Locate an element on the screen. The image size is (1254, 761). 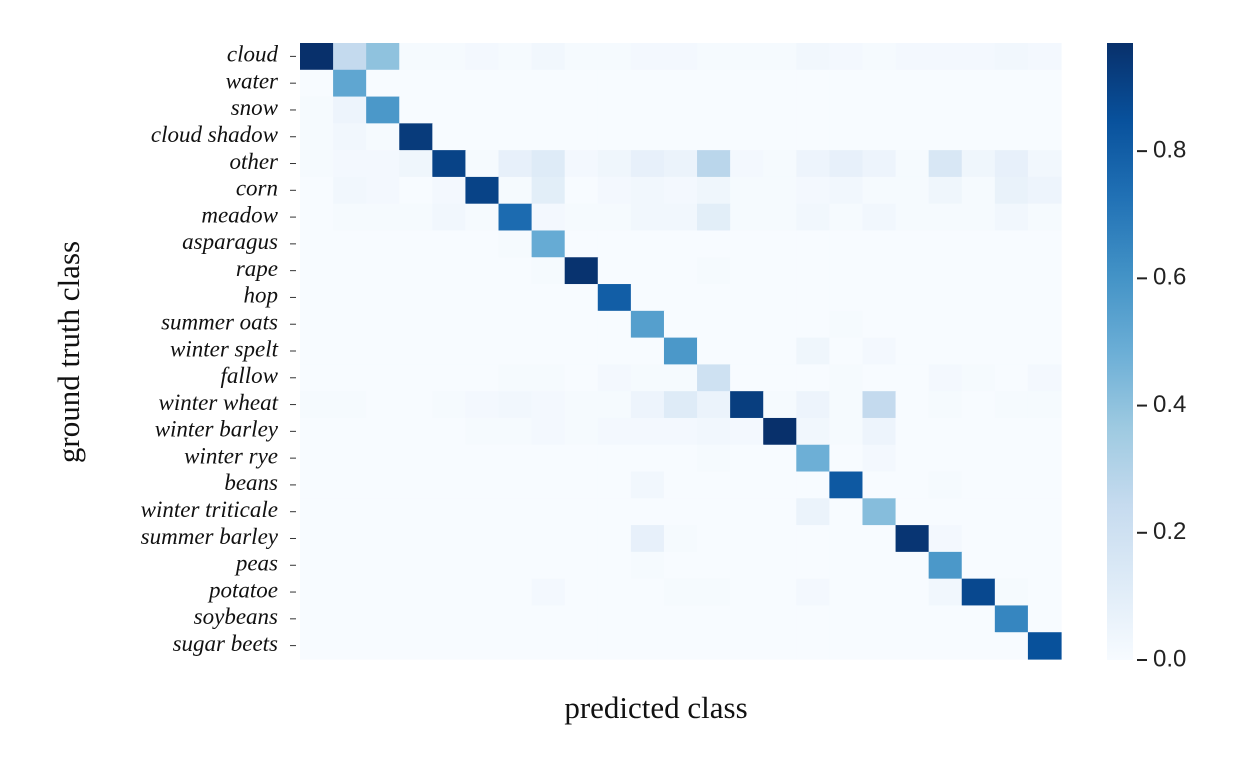
row-label: water is located at coordinates (252, 80).